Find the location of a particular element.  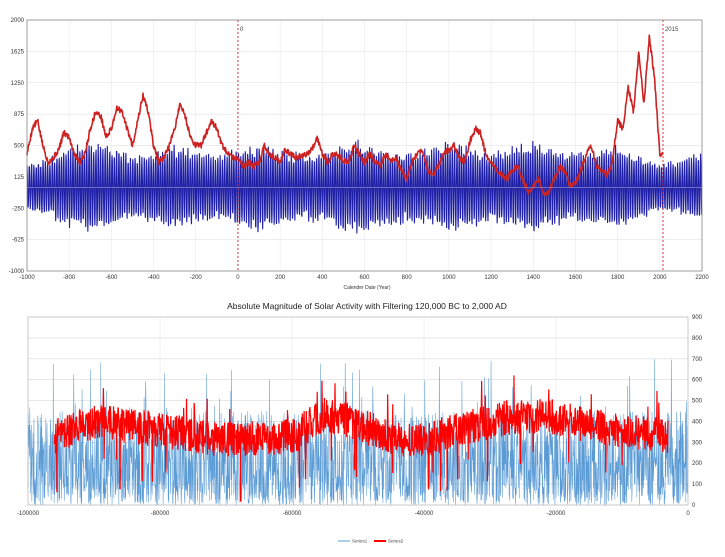

legend: Series1 Series2 is located at coordinates (371, 541).